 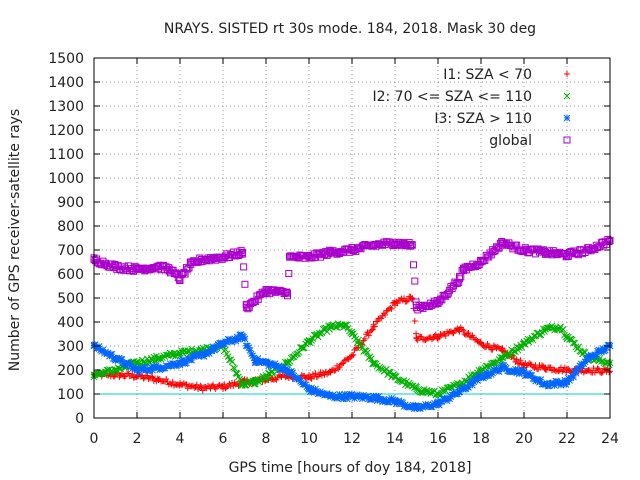 I want to click on x-tick-label: 10, so click(x=309, y=439).